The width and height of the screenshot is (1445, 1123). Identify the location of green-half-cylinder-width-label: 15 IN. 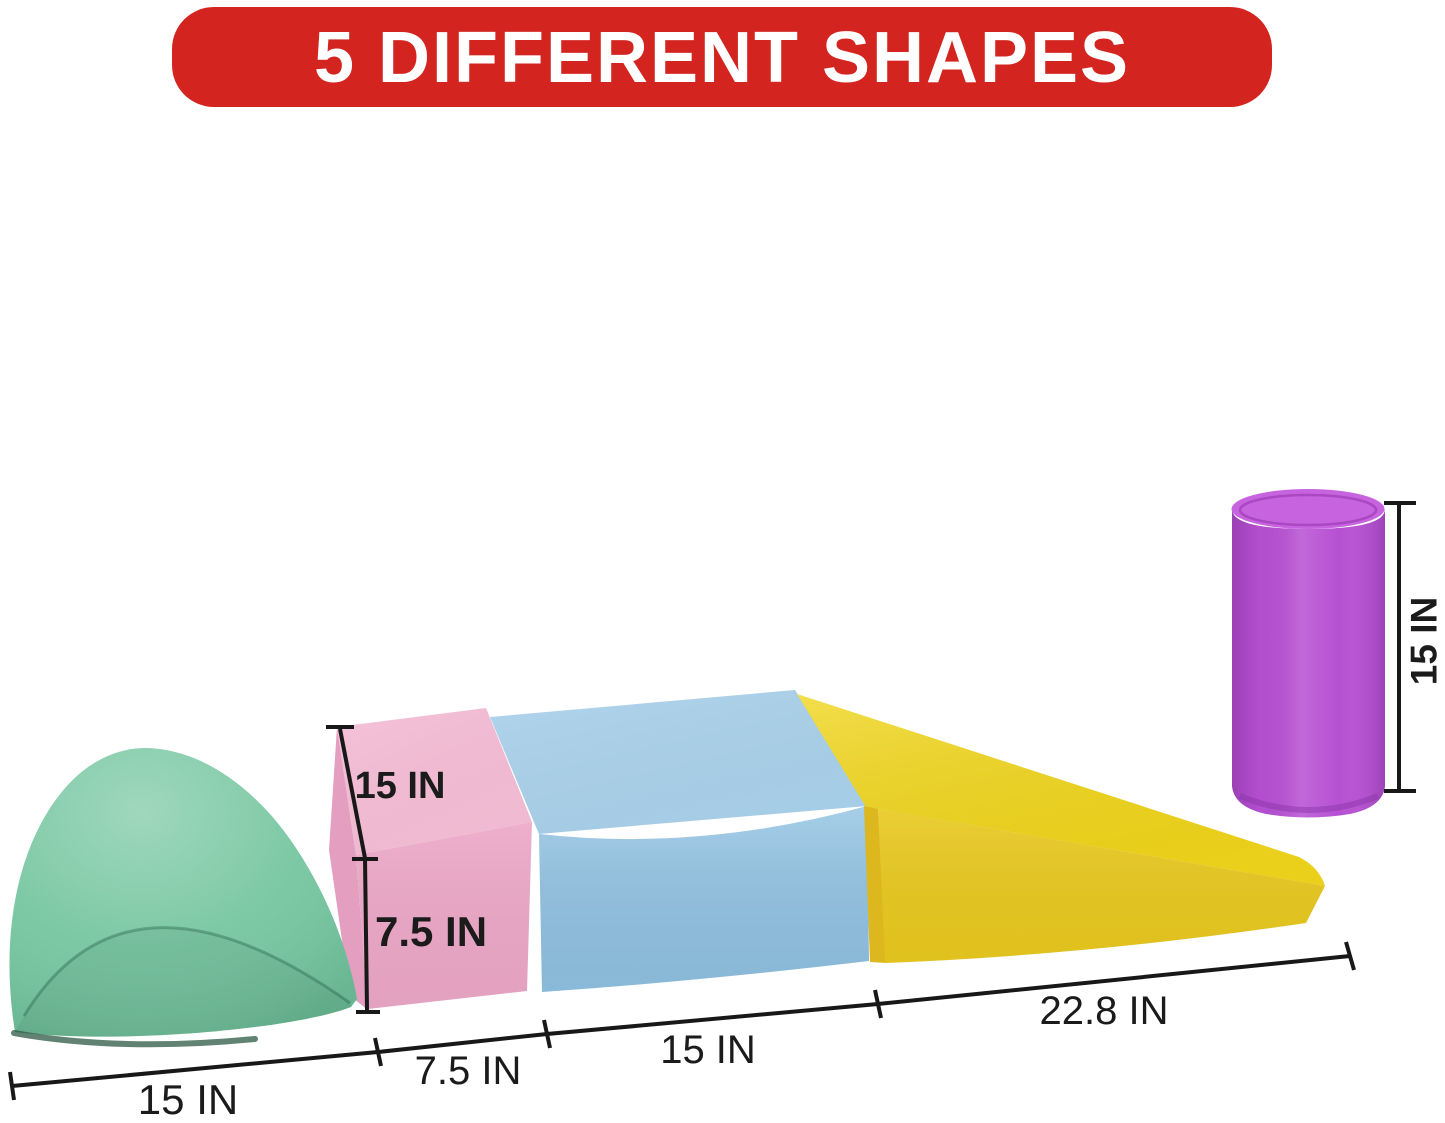
(188, 1099).